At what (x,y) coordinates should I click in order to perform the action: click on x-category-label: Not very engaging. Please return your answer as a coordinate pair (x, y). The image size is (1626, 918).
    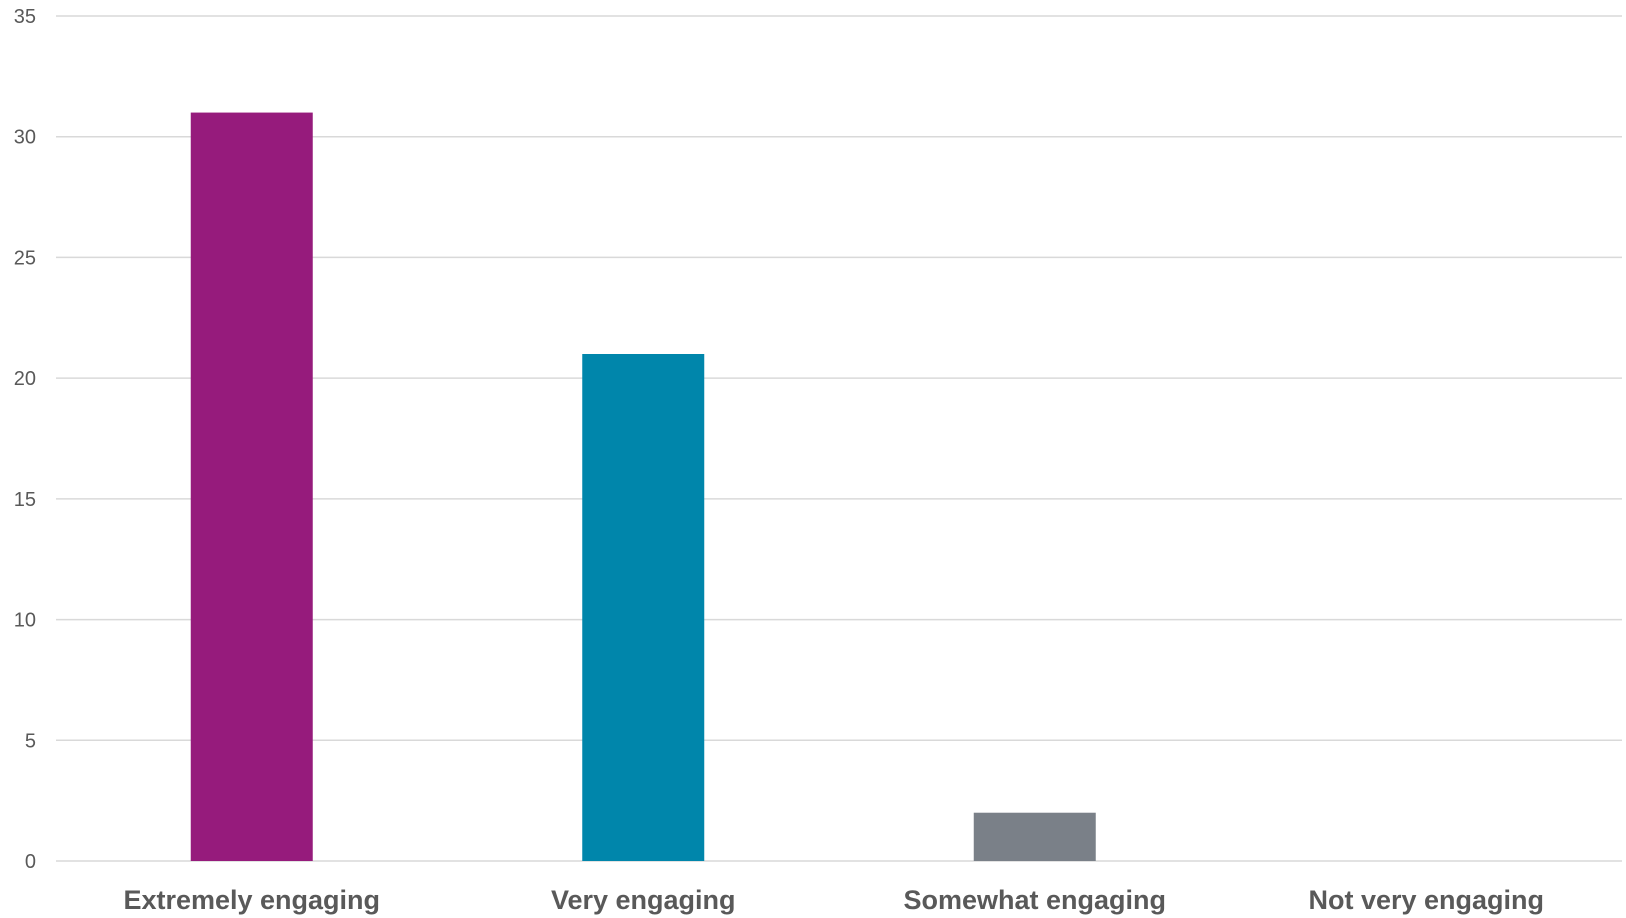
    Looking at the image, I should click on (1426, 900).